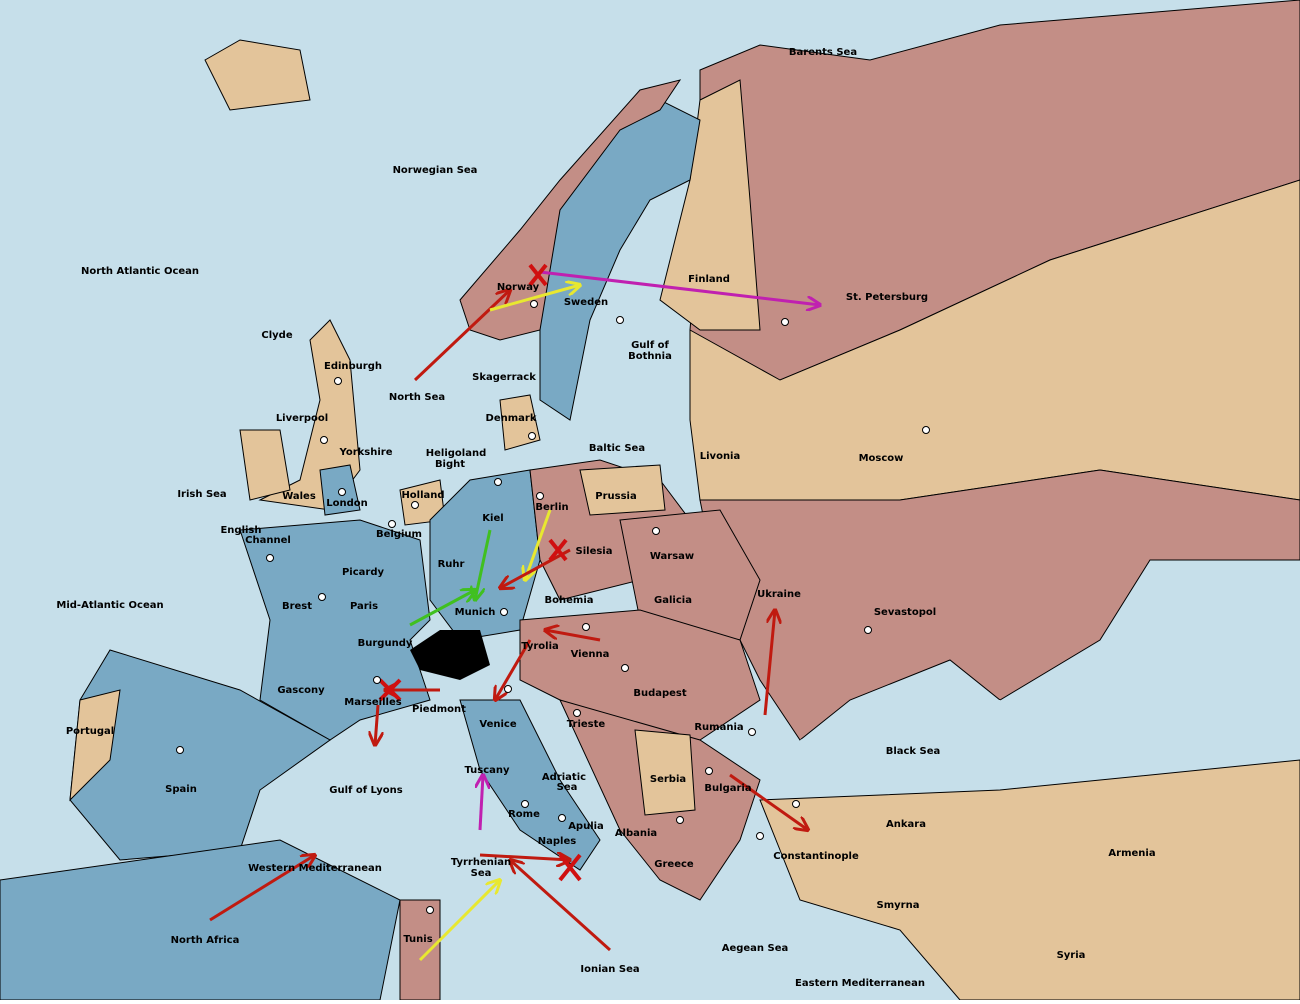 The image size is (1300, 1004). Describe the element at coordinates (456, 453) in the screenshot. I see `territory-label: Heligoland` at that location.